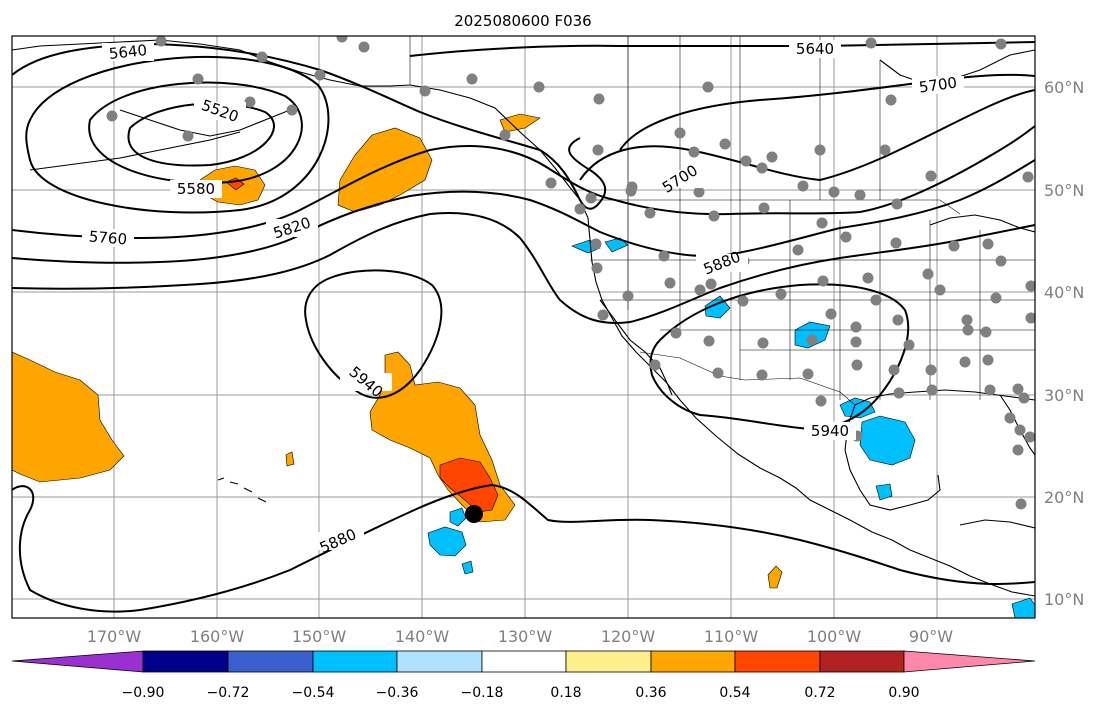 Image resolution: width=1105 pixels, height=712 pixels. I want to click on contour-5520-inner, so click(201, 134).